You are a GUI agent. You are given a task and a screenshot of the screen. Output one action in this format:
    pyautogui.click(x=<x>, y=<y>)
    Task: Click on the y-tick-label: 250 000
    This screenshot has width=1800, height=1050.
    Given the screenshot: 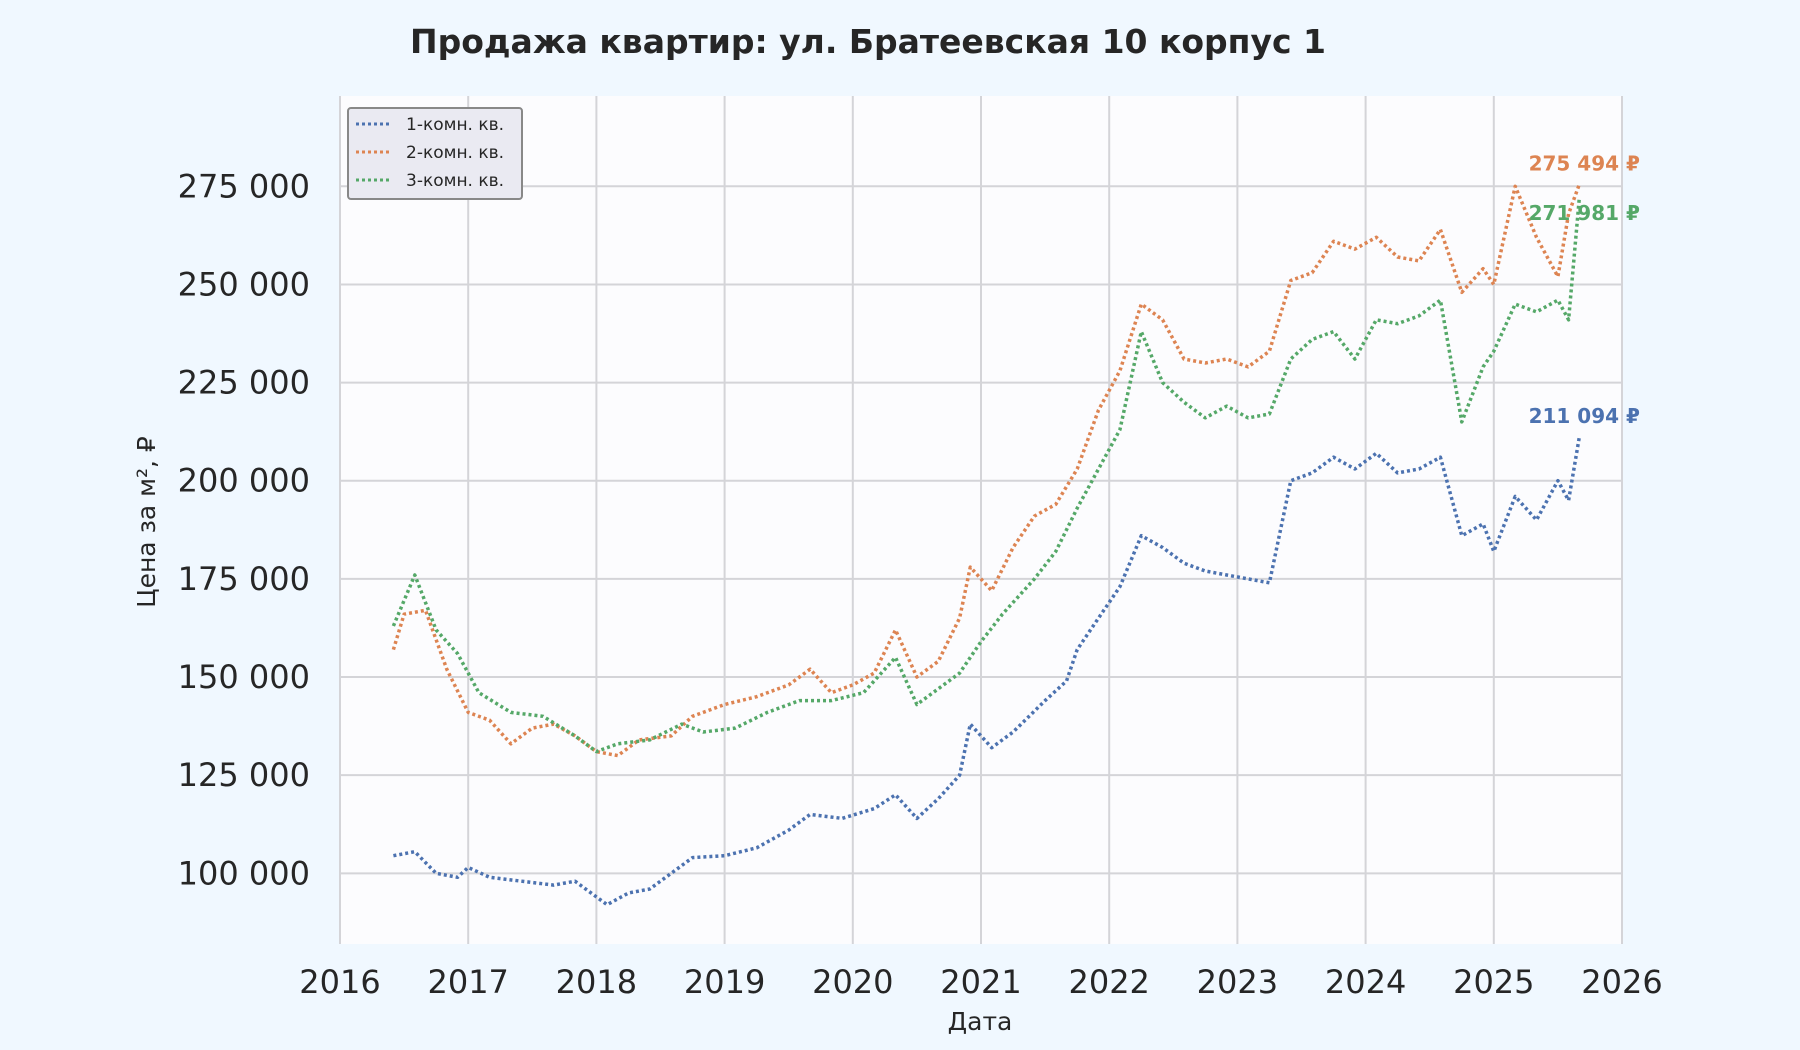 What is the action you would take?
    pyautogui.click(x=244, y=284)
    